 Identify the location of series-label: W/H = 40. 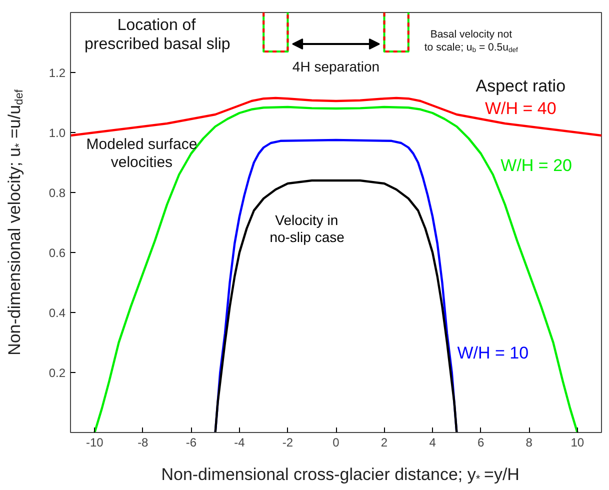
(520, 108).